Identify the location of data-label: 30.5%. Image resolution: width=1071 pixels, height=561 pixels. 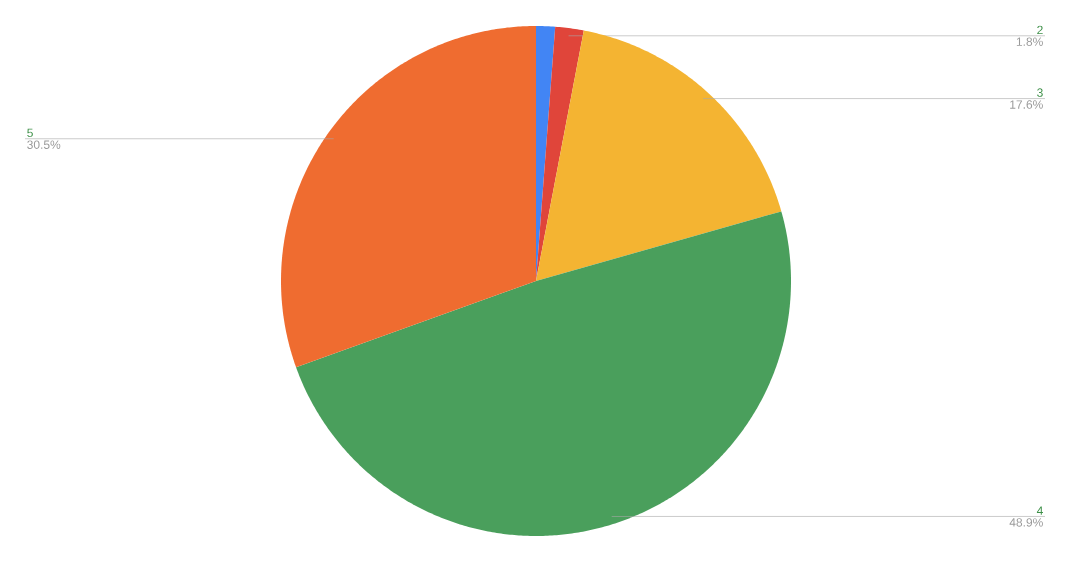
(44, 144).